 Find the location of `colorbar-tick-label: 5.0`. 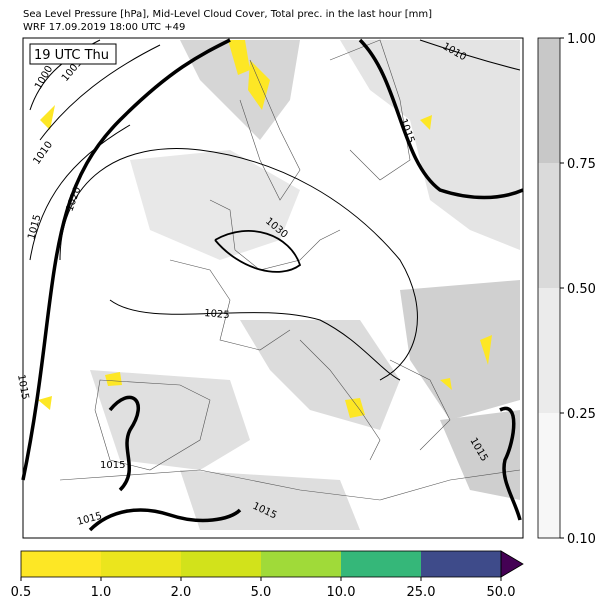

colorbar-tick-label: 5.0 is located at coordinates (261, 592).